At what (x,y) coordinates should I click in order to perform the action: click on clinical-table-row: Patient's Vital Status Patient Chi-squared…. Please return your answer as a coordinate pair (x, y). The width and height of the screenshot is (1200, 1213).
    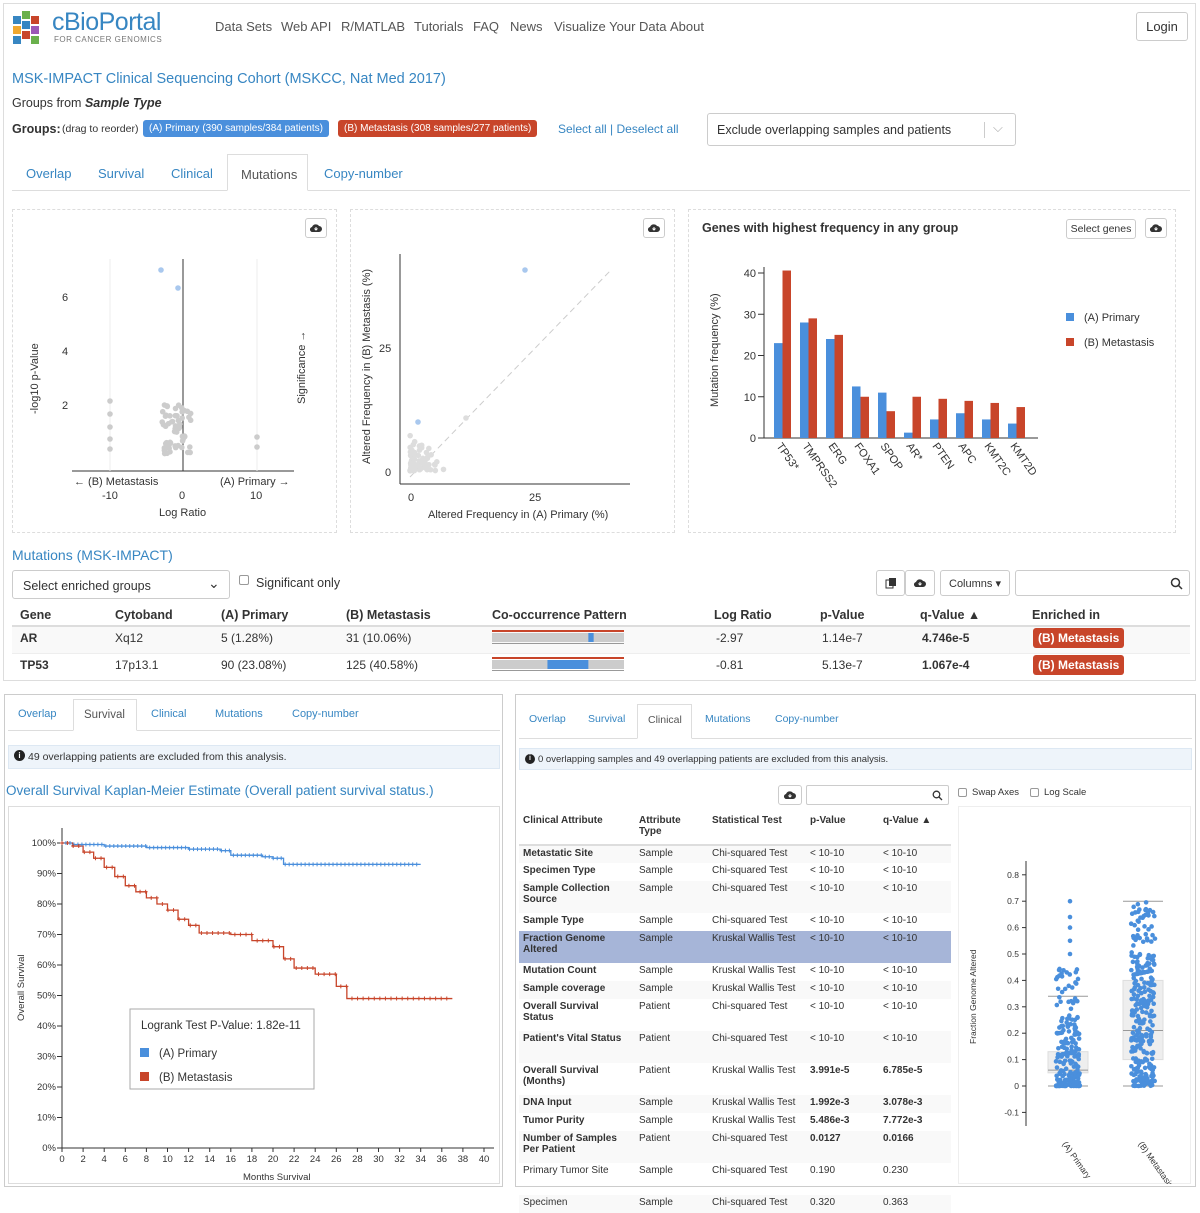
    Looking at the image, I should click on (735, 1047).